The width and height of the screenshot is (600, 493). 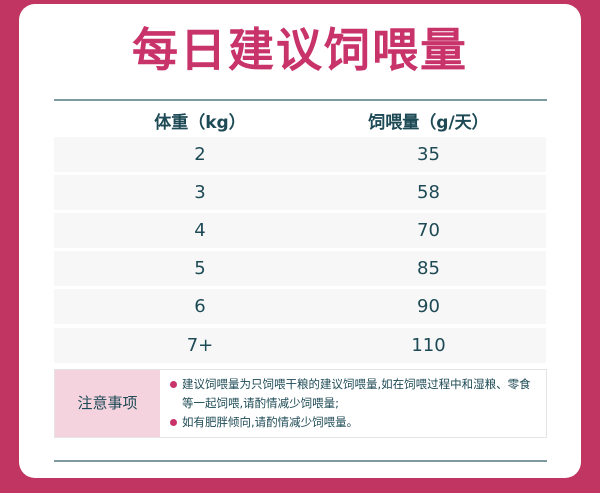 I want to click on table-row: 4 70, so click(x=300, y=230).